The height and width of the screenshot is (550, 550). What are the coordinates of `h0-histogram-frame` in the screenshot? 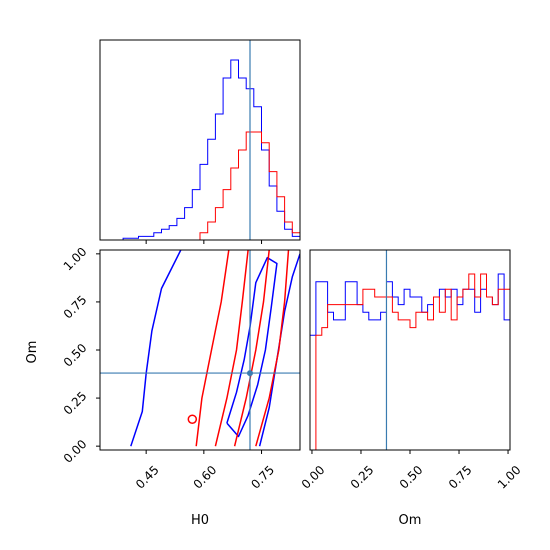 It's located at (200, 140).